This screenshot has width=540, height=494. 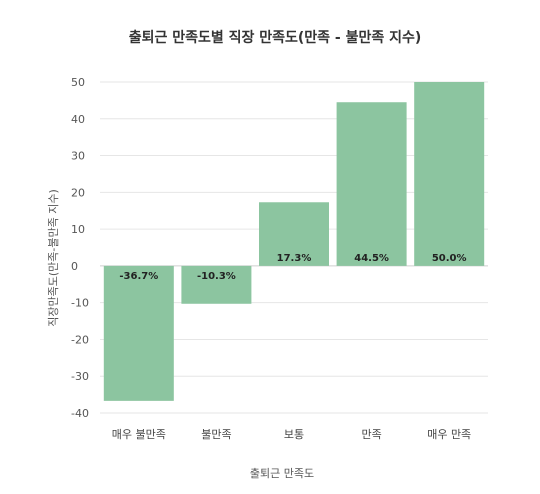 What do you see at coordinates (78, 119) in the screenshot?
I see `y-tick-label: 40` at bounding box center [78, 119].